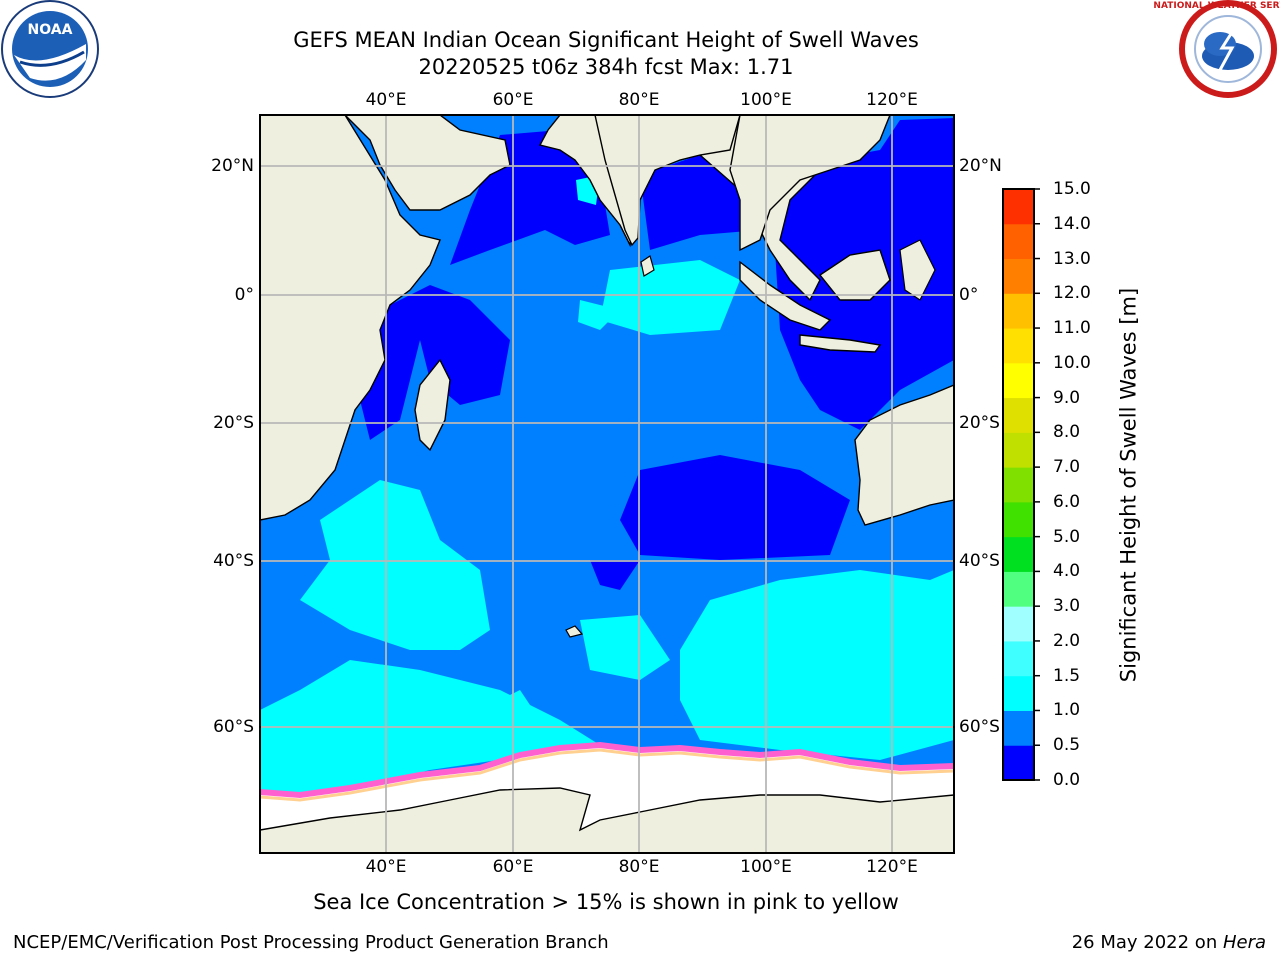 Image resolution: width=1280 pixels, height=960 pixels. What do you see at coordinates (1067, 501) in the screenshot?
I see `colorbar-tick-label: 6.0` at bounding box center [1067, 501].